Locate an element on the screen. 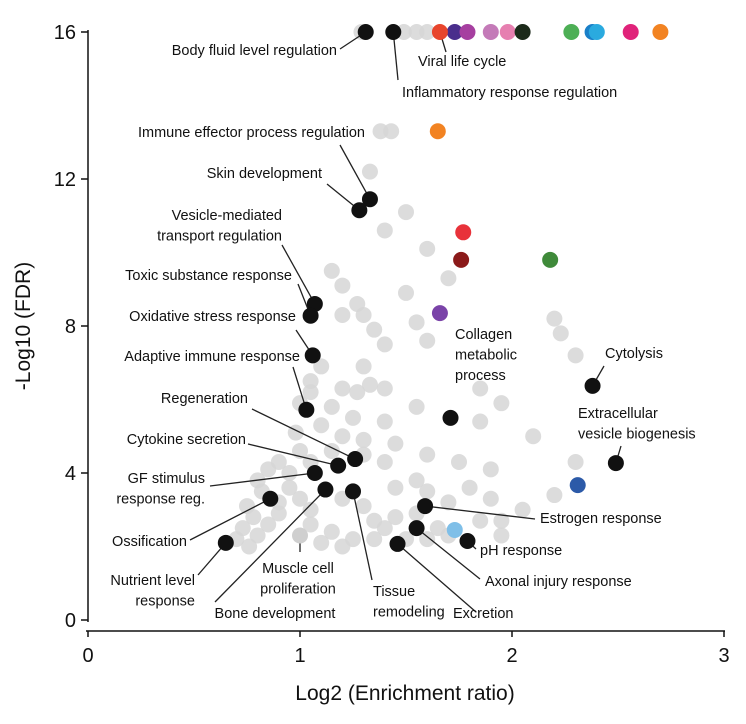 The height and width of the screenshot is (724, 746). point-label: Immune effector process regulation is located at coordinates (251, 133).